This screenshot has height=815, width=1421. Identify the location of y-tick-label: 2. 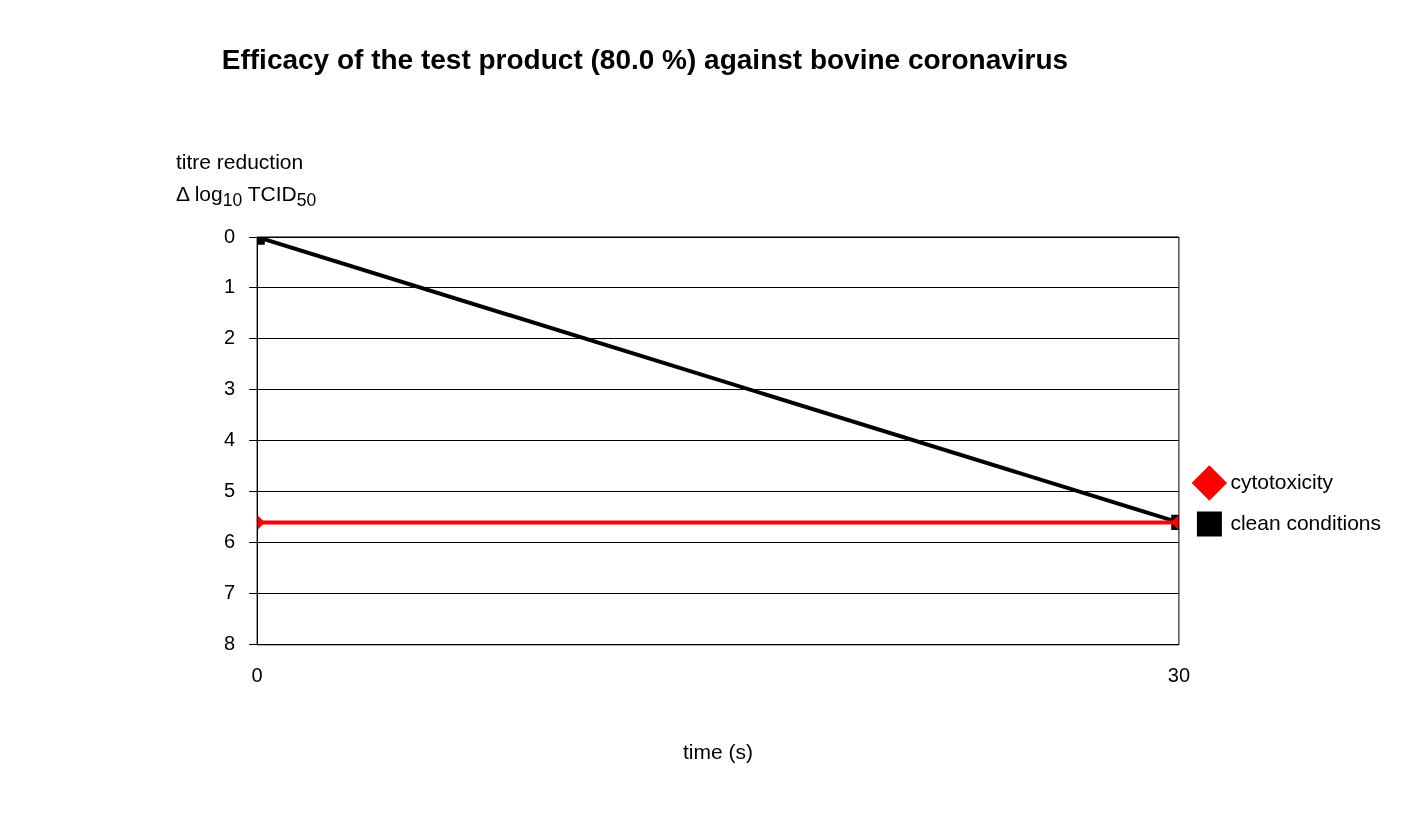
(230, 337).